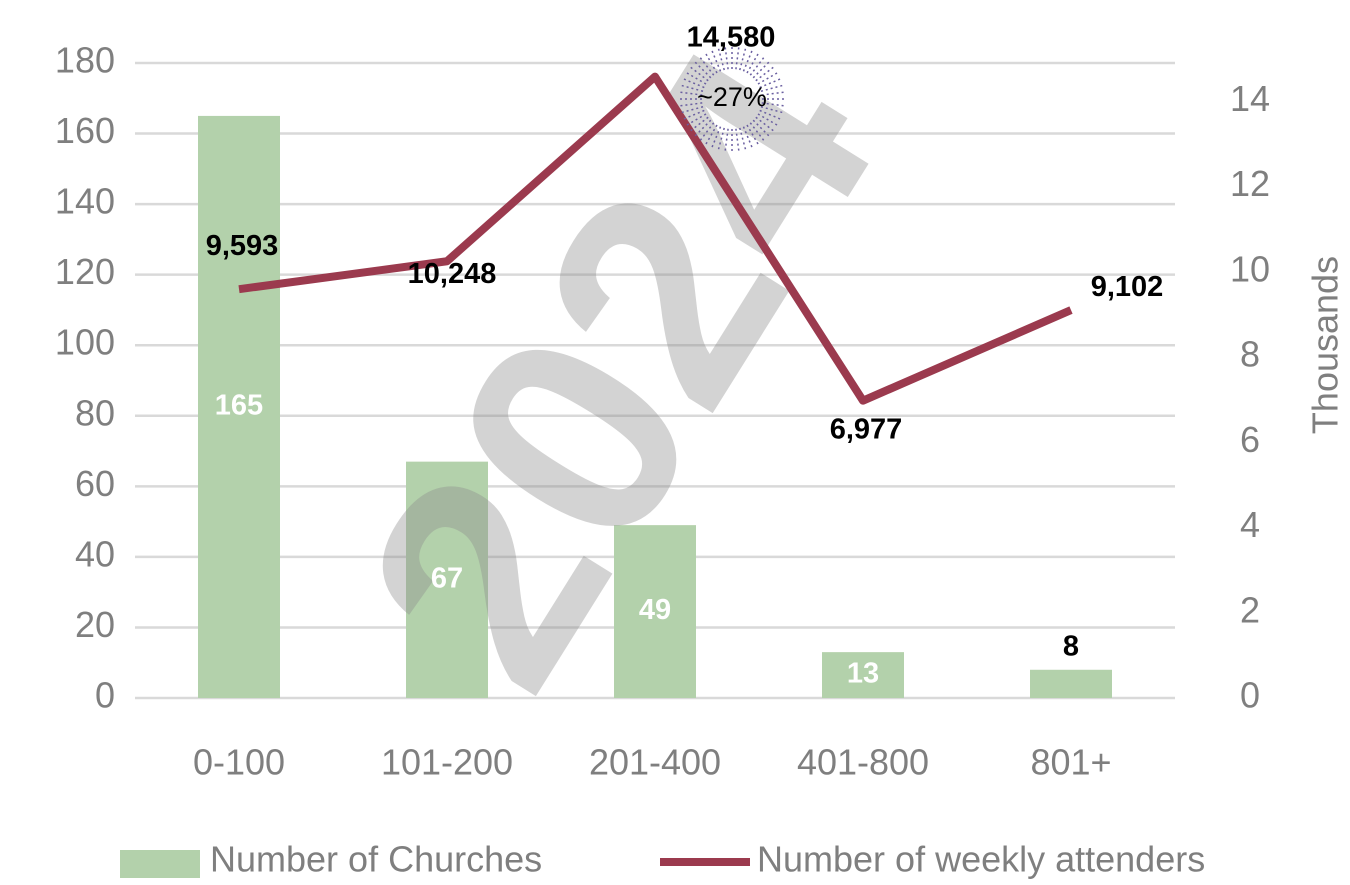  What do you see at coordinates (1250, 695) in the screenshot?
I see `y2-tick-label: 0` at bounding box center [1250, 695].